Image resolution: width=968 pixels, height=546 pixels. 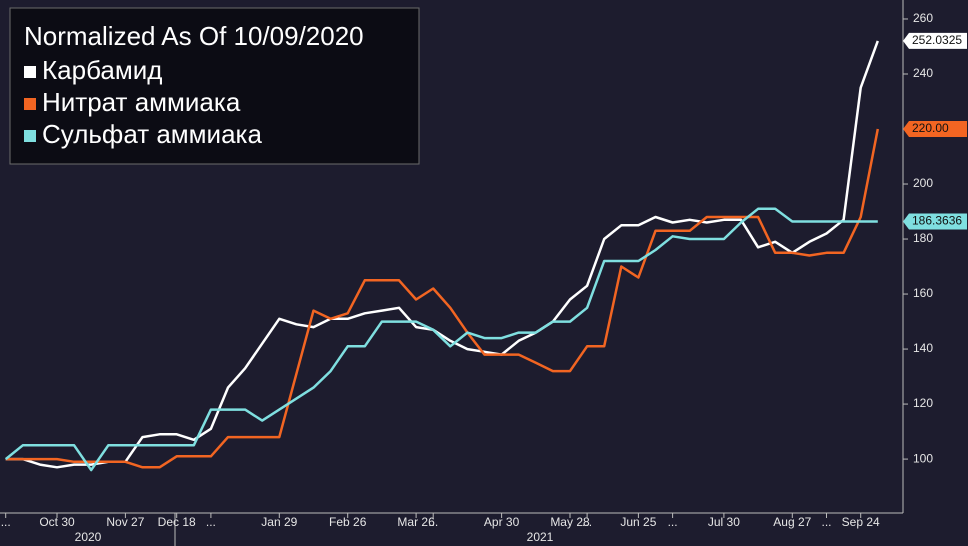 What do you see at coordinates (923, 403) in the screenshot?
I see `y-tick-label: 120` at bounding box center [923, 403].